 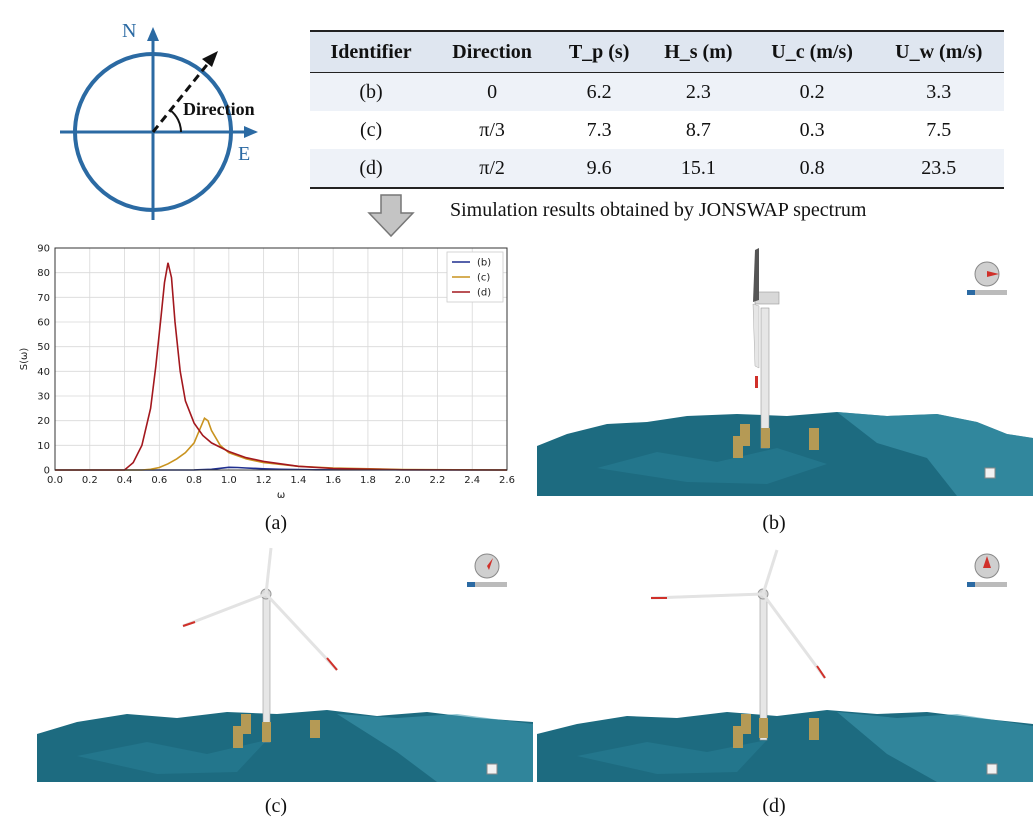 What do you see at coordinates (938, 91) in the screenshot?
I see `table-cell: 3.3` at bounding box center [938, 91].